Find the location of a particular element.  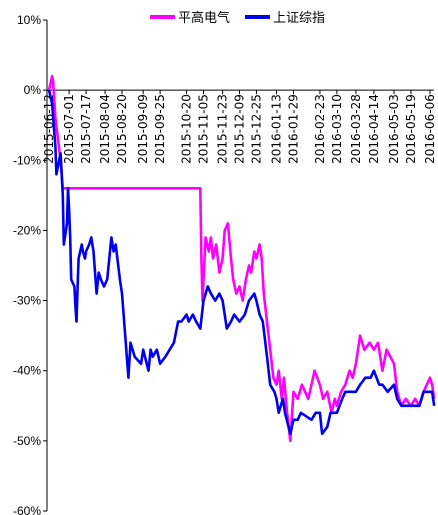

x-tick-label: 2015-12-09 is located at coordinates (240, 129).